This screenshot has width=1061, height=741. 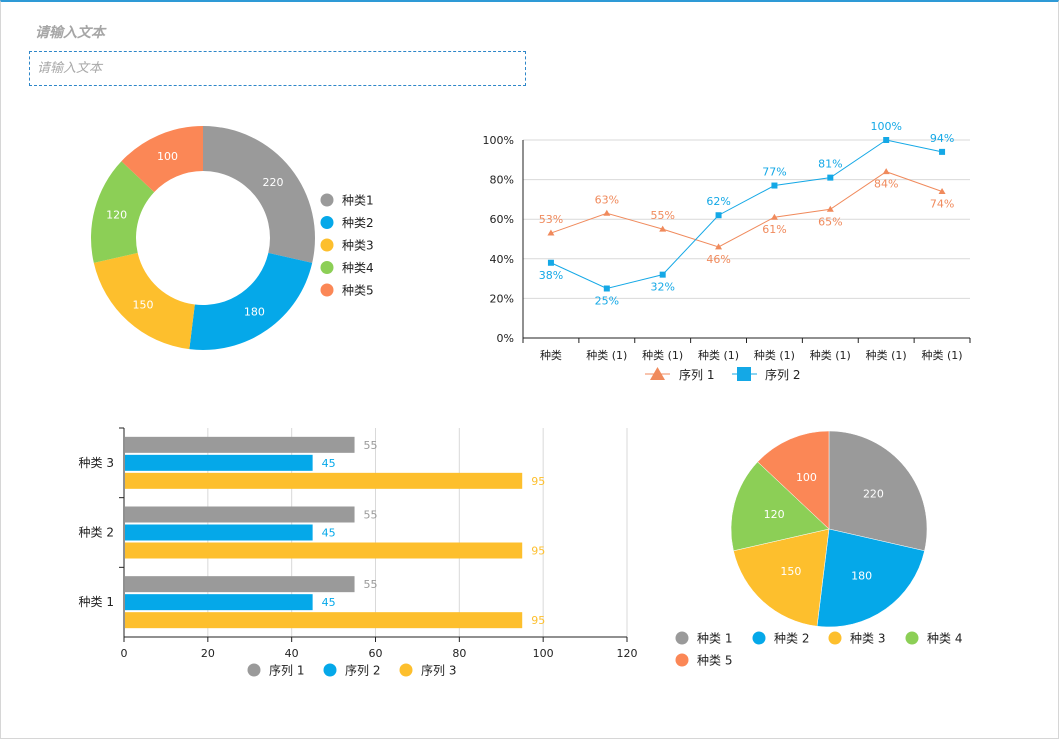 What do you see at coordinates (70, 33) in the screenshot?
I see `page-title: 请输入文本` at bounding box center [70, 33].